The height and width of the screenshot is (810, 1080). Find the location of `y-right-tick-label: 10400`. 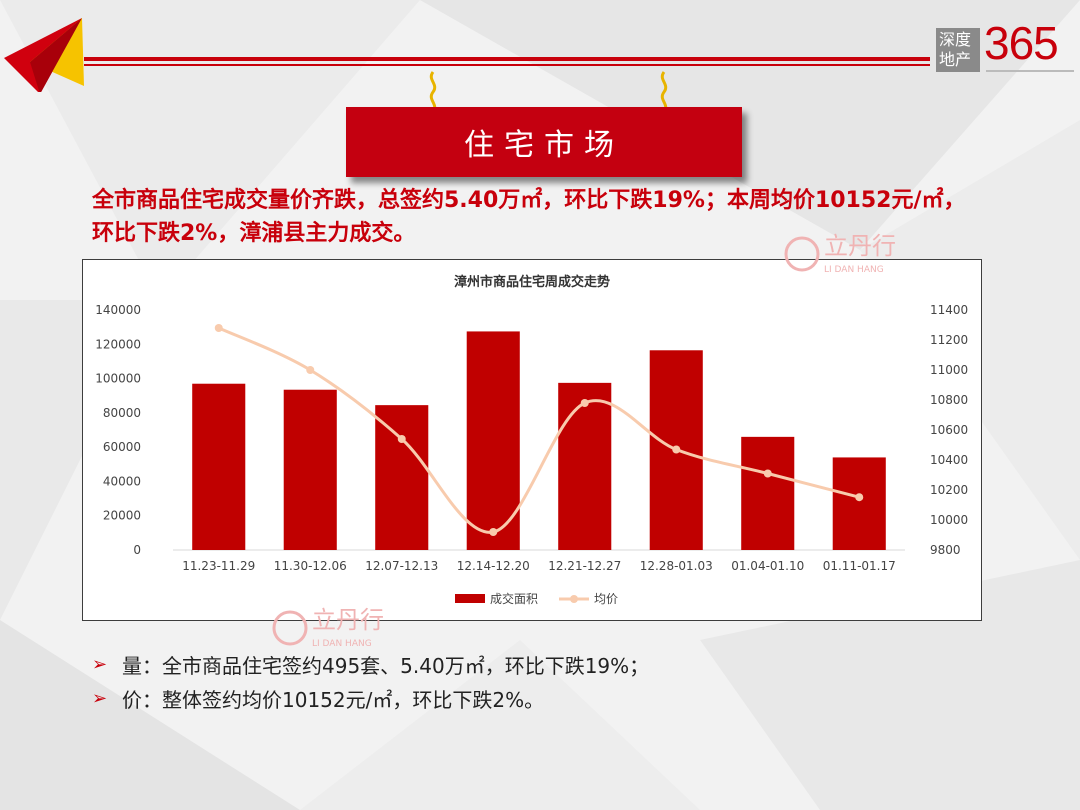

y-right-tick-label: 10400 is located at coordinates (949, 460).